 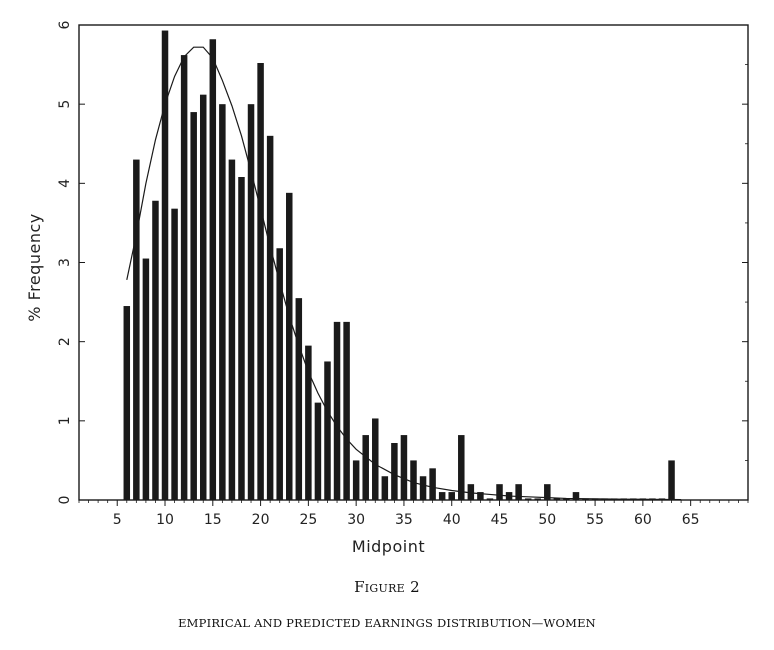 What do you see at coordinates (65, 500) in the screenshot?
I see `y-tick-label: 0` at bounding box center [65, 500].